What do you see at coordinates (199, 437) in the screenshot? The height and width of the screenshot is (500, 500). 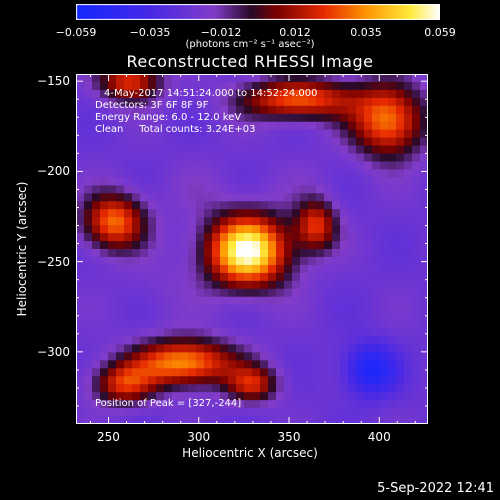 I see `x-tick-label: 300` at bounding box center [199, 437].